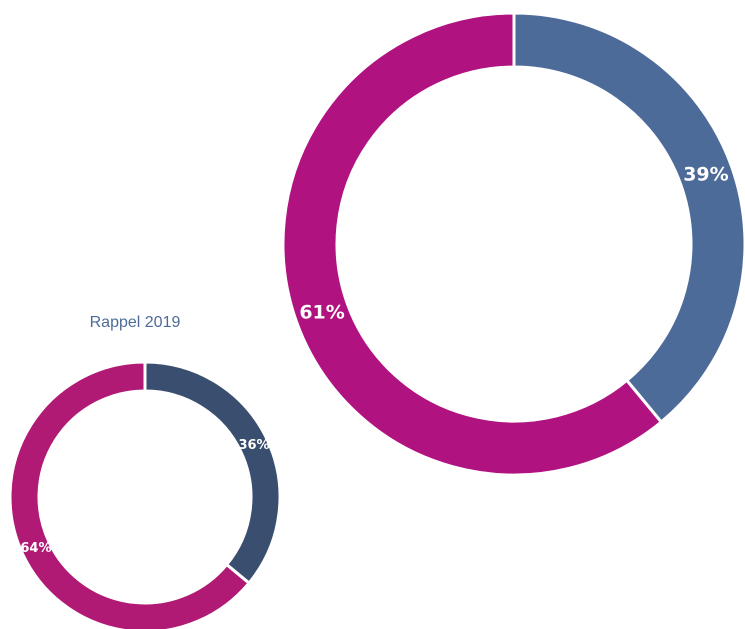  I want to click on chart-title: Rappel 2019, so click(135, 322).